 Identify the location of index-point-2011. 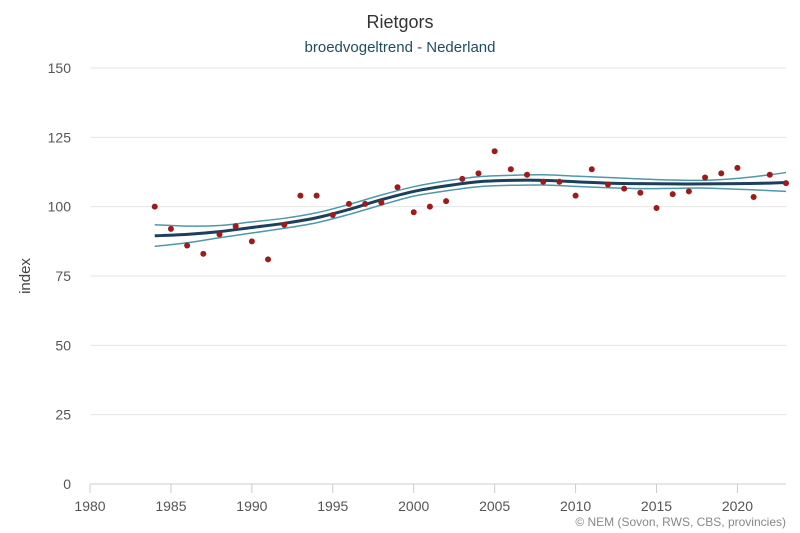
(591, 169).